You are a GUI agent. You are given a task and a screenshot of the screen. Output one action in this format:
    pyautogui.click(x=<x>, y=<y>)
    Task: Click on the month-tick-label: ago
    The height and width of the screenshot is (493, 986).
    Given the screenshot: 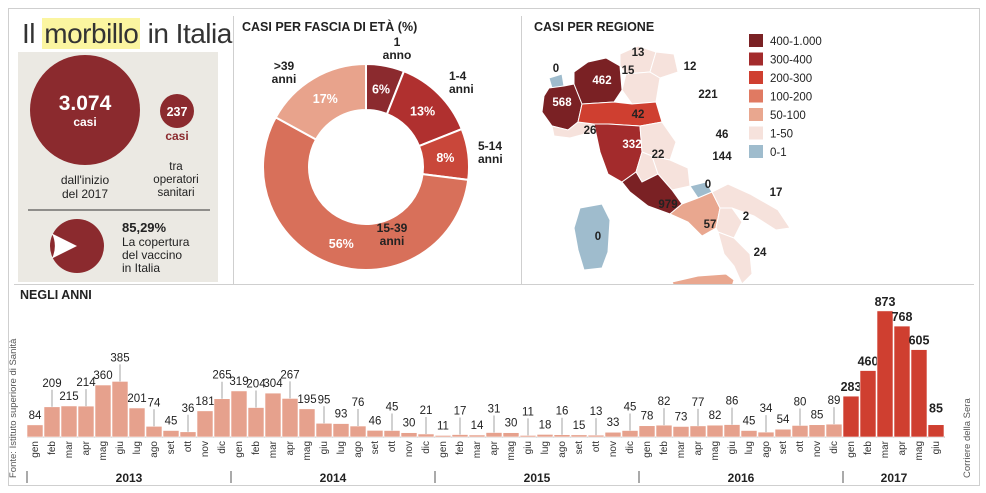 What is the action you would take?
    pyautogui.click(x=766, y=449)
    